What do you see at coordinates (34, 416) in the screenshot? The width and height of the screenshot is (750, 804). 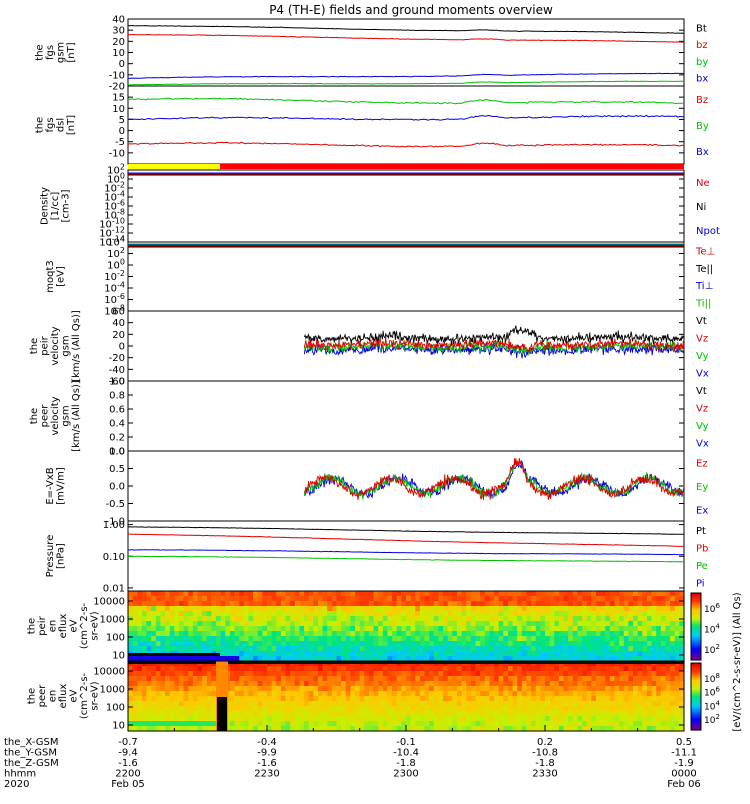 I see `y-axis-label-peer_velocity: the` at bounding box center [34, 416].